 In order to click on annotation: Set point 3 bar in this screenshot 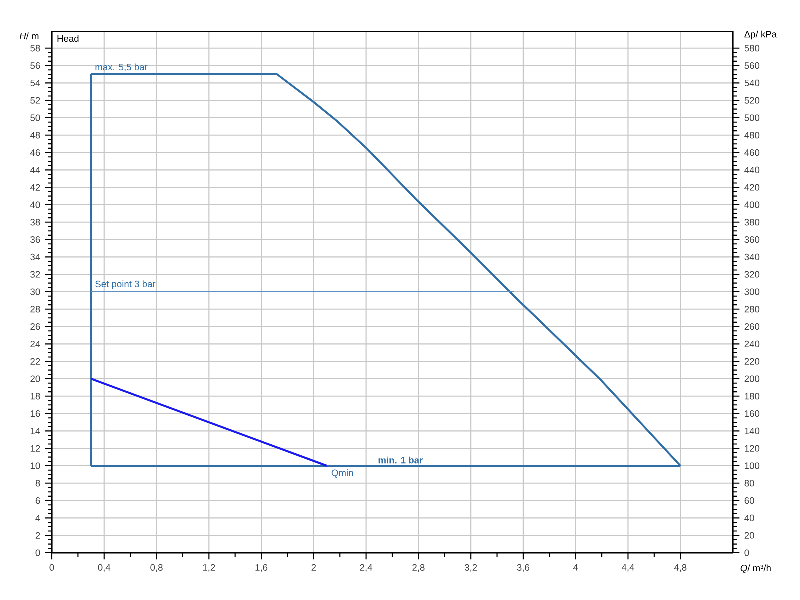, I will do `click(126, 285)`.